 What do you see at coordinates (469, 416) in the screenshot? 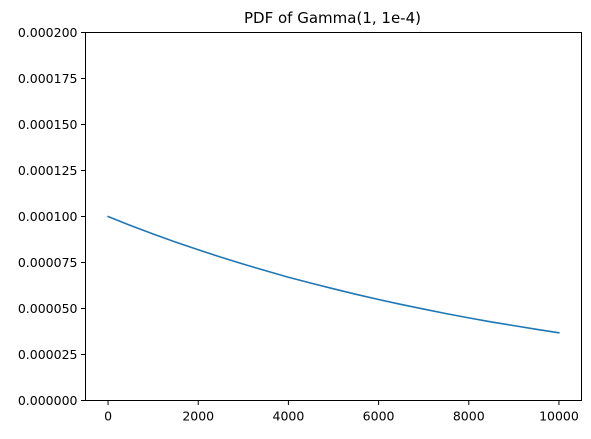
I see `x-tick-label: 8000` at bounding box center [469, 416].